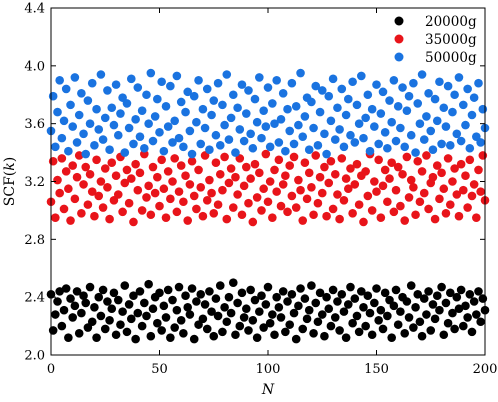  I want to click on y-tick-label-6: 4.0, so click(34, 66).